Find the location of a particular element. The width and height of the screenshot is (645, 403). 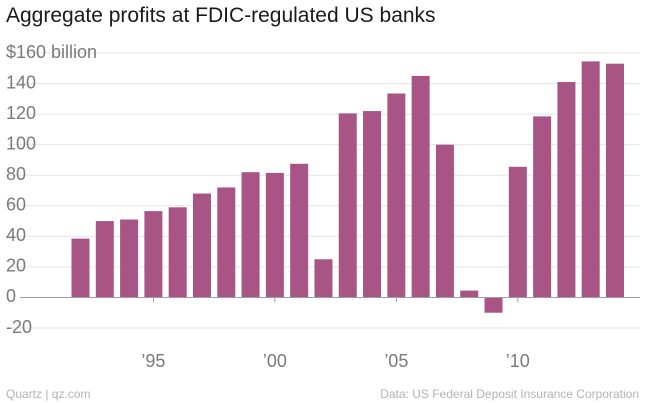

bar-2000 is located at coordinates (274, 235).